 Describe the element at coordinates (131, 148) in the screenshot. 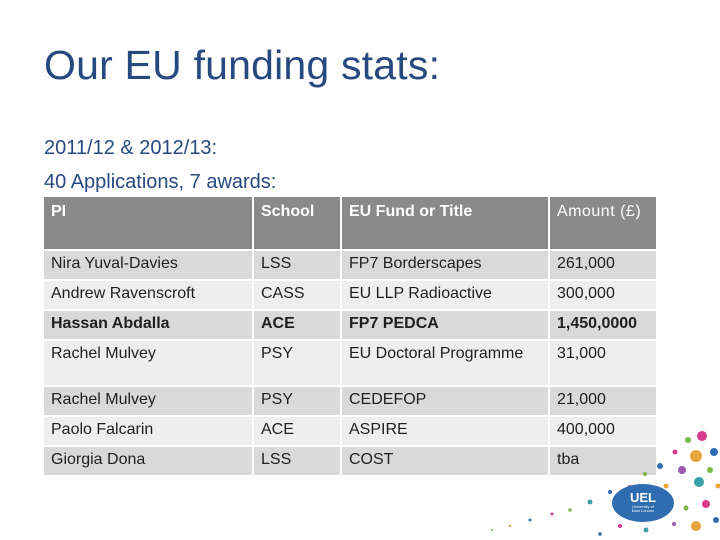

I see `period-text: 2011/12 & 2012/13:` at that location.